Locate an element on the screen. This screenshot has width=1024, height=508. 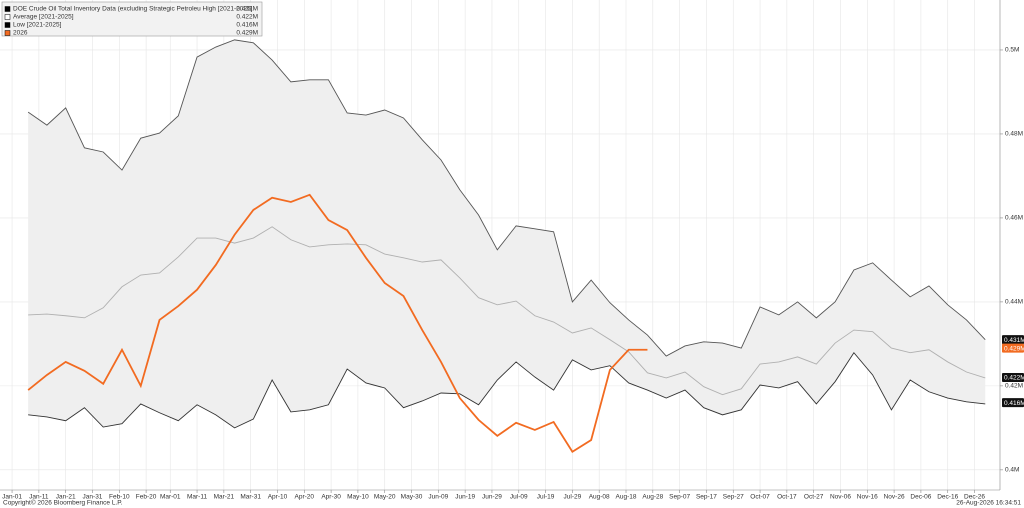
x-tick-label: Mar-21 is located at coordinates (224, 497).